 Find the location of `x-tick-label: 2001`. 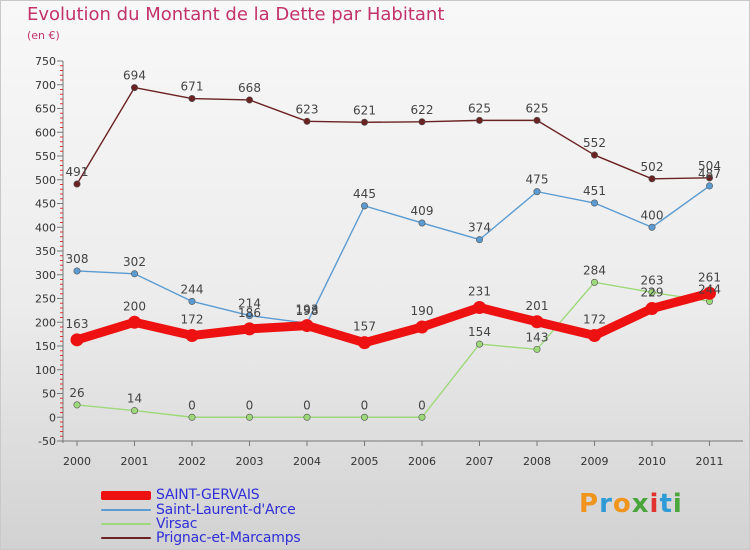

x-tick-label: 2001 is located at coordinates (135, 461).